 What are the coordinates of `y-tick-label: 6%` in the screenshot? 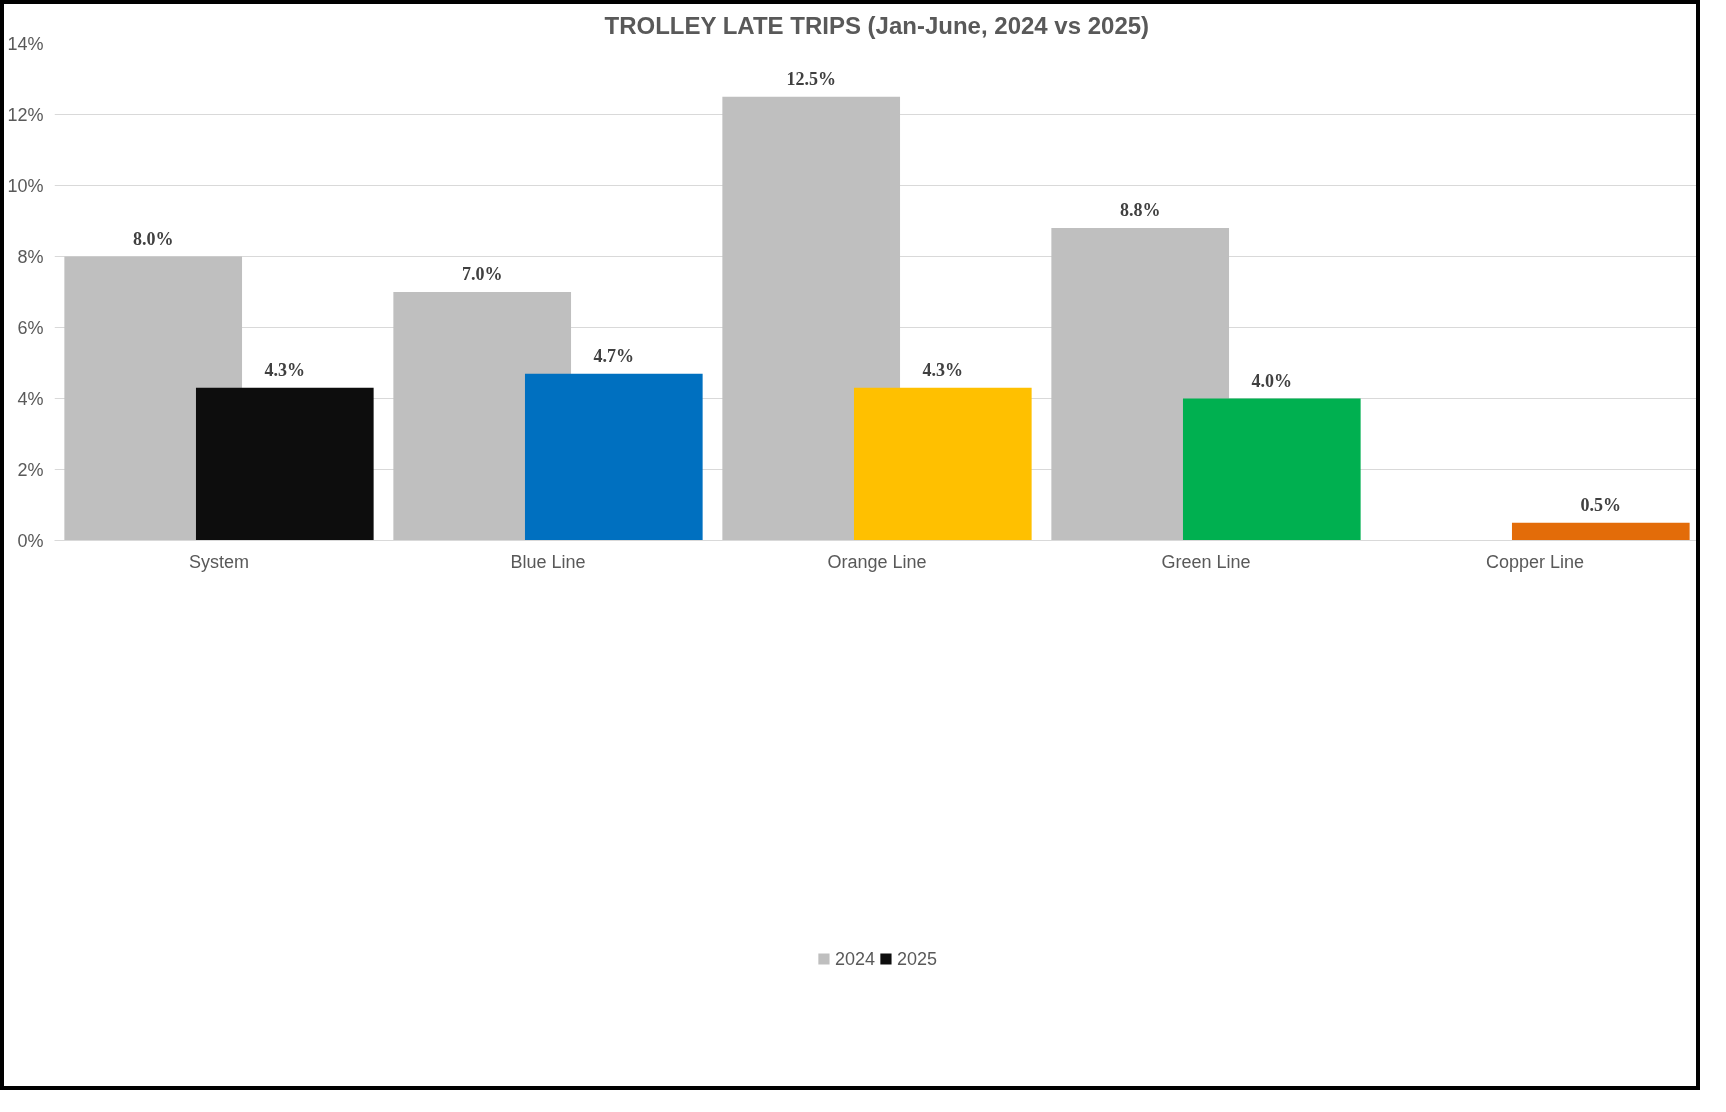 It's located at (30, 327).